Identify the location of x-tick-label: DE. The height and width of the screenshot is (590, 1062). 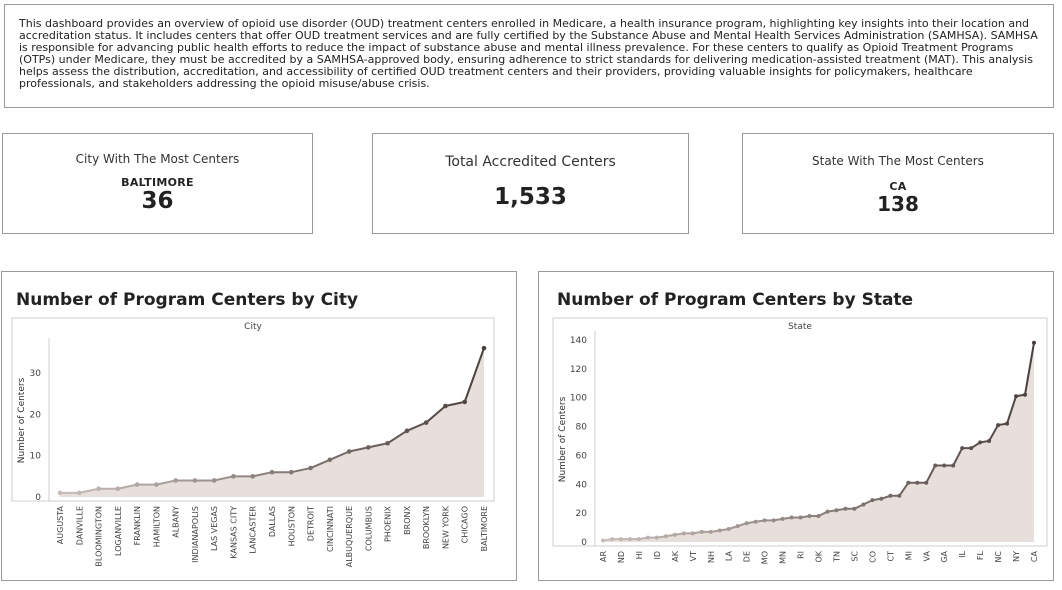
(747, 556).